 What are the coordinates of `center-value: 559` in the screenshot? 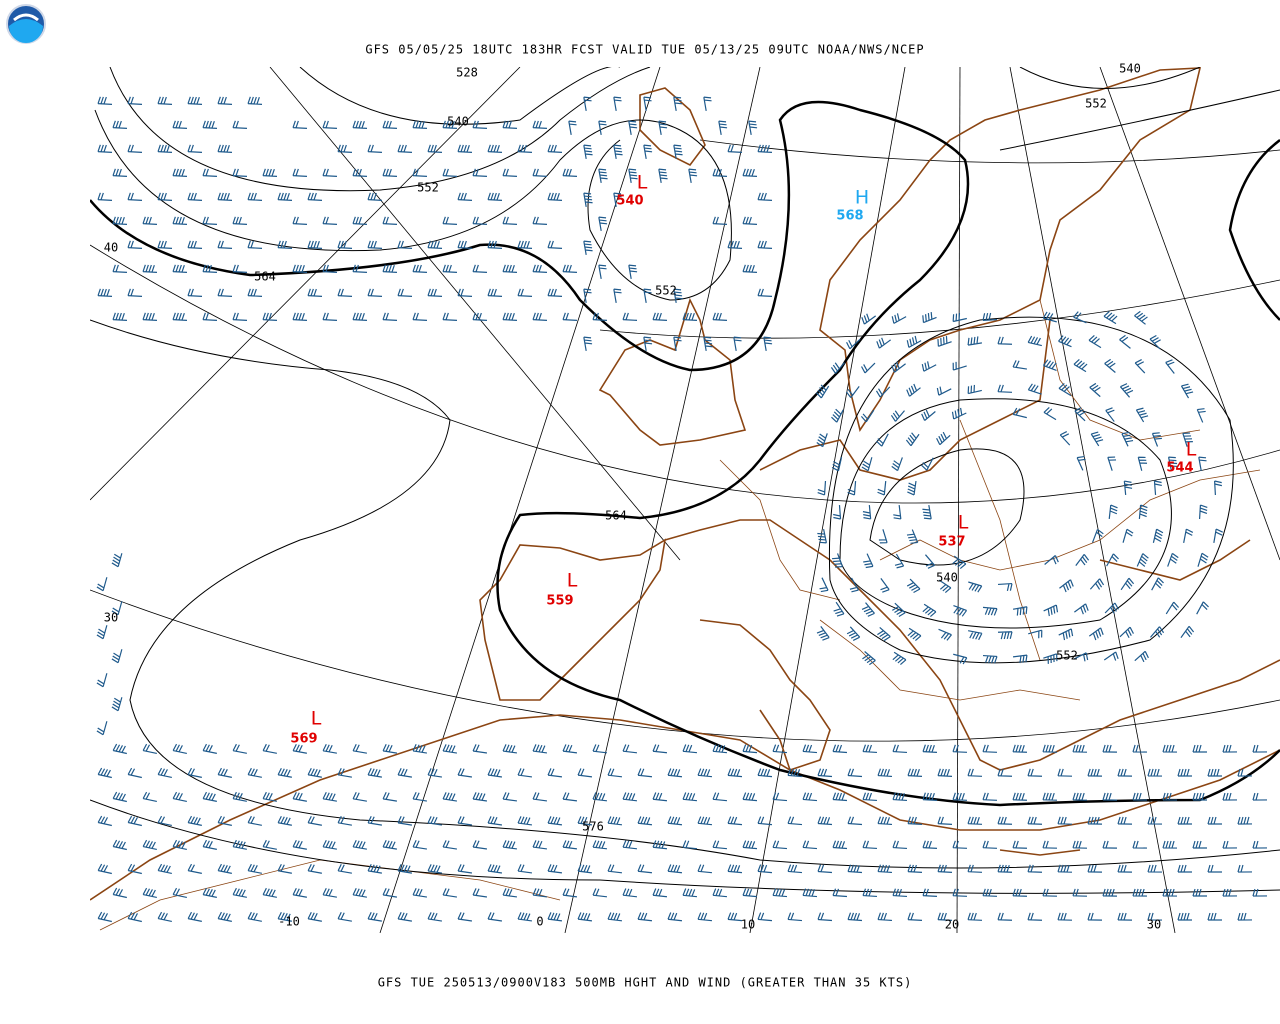 It's located at (559, 601).